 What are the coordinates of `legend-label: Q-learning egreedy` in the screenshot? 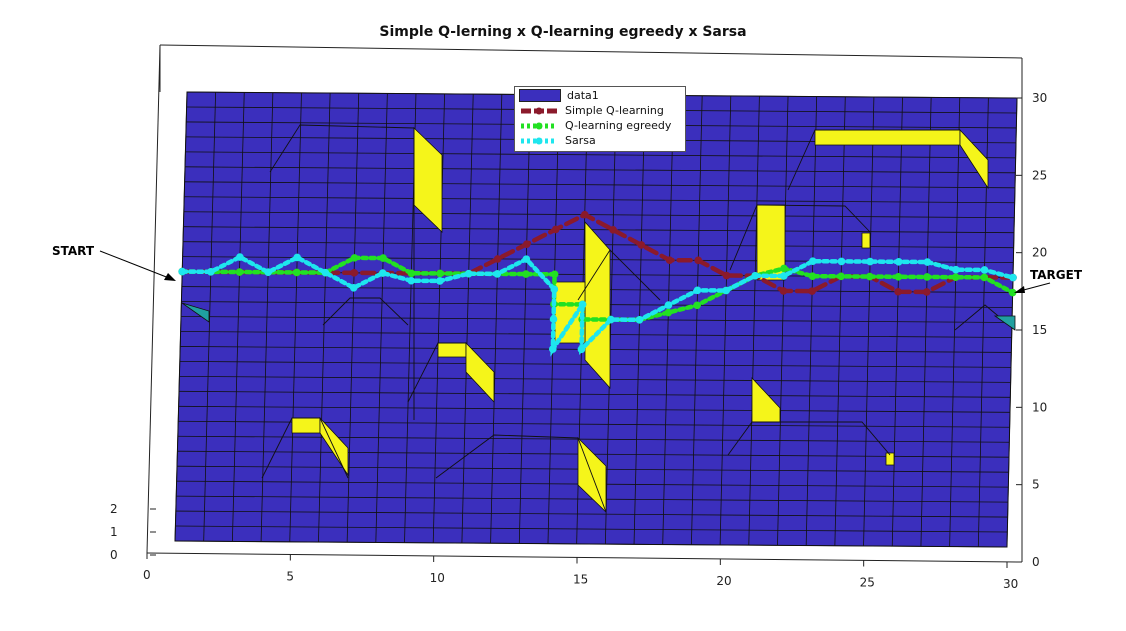 It's located at (618, 125).